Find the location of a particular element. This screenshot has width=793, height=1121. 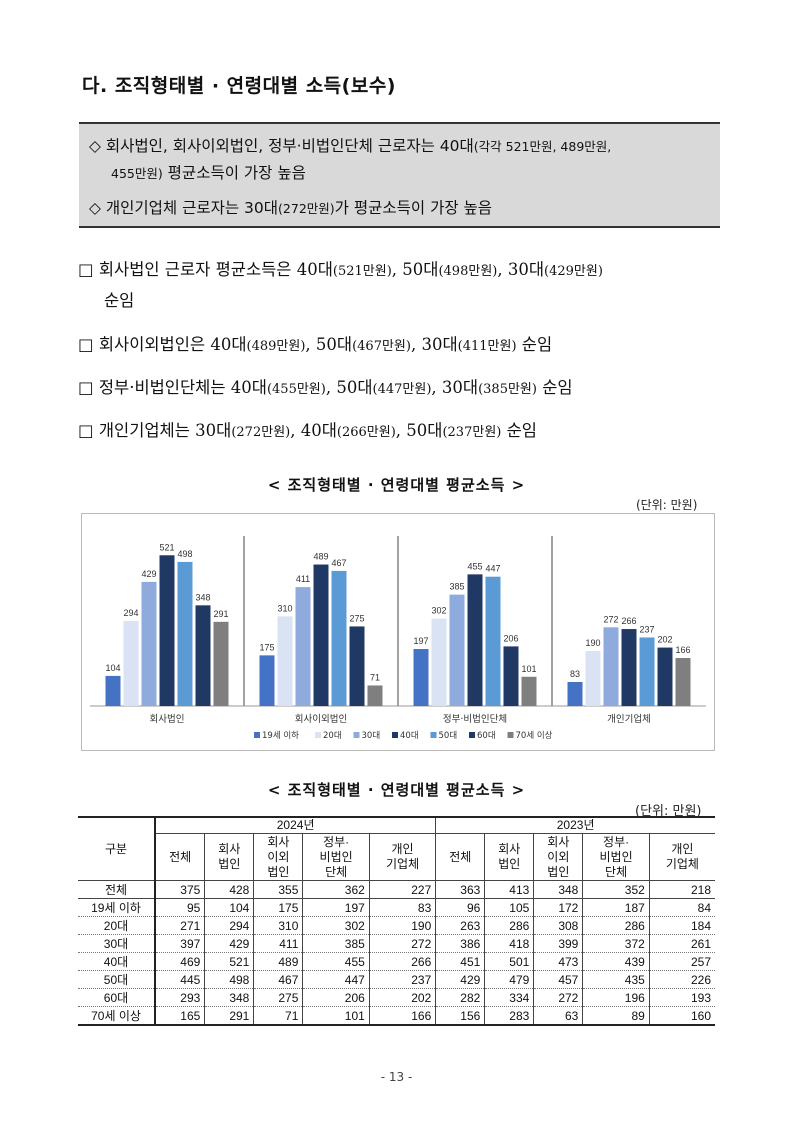

table-cell: 206 is located at coordinates (336, 998).